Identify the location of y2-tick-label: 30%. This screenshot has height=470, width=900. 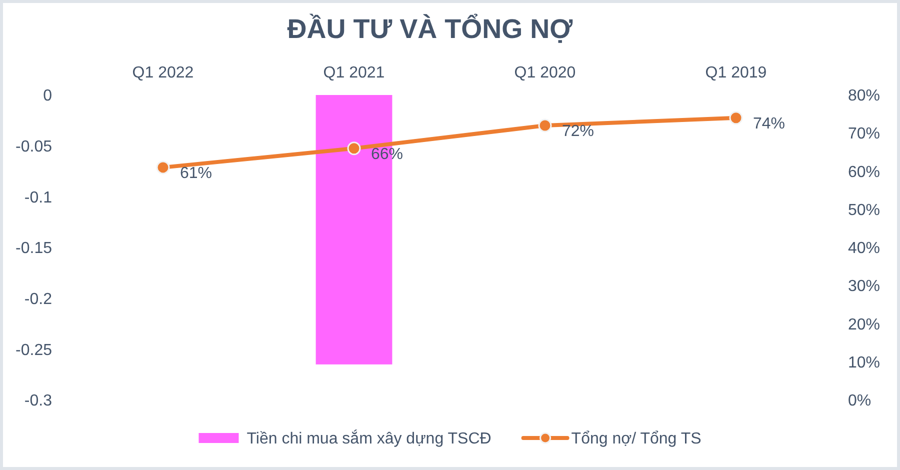
(864, 287).